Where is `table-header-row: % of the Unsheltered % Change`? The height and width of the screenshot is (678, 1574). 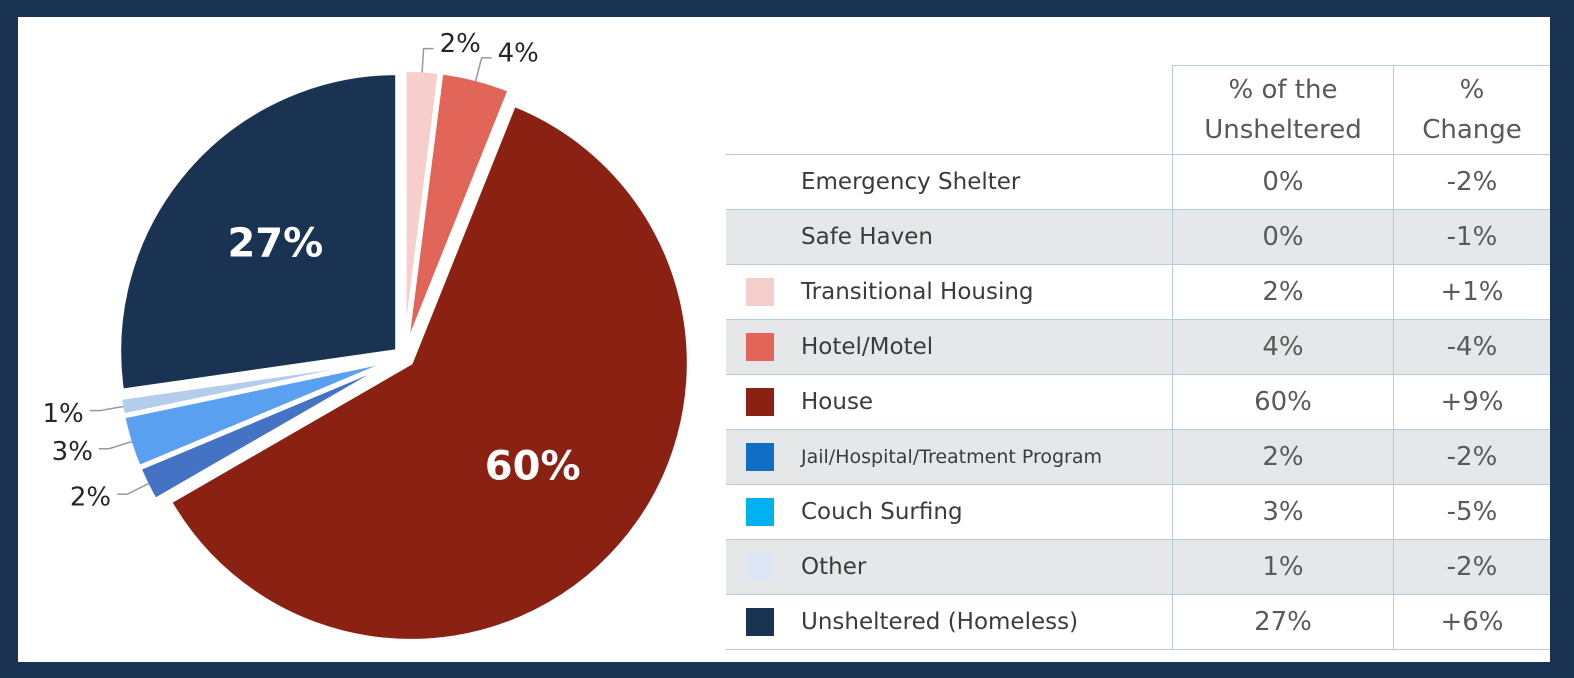 table-header-row: % of the Unsheltered % Change is located at coordinates (1138, 110).